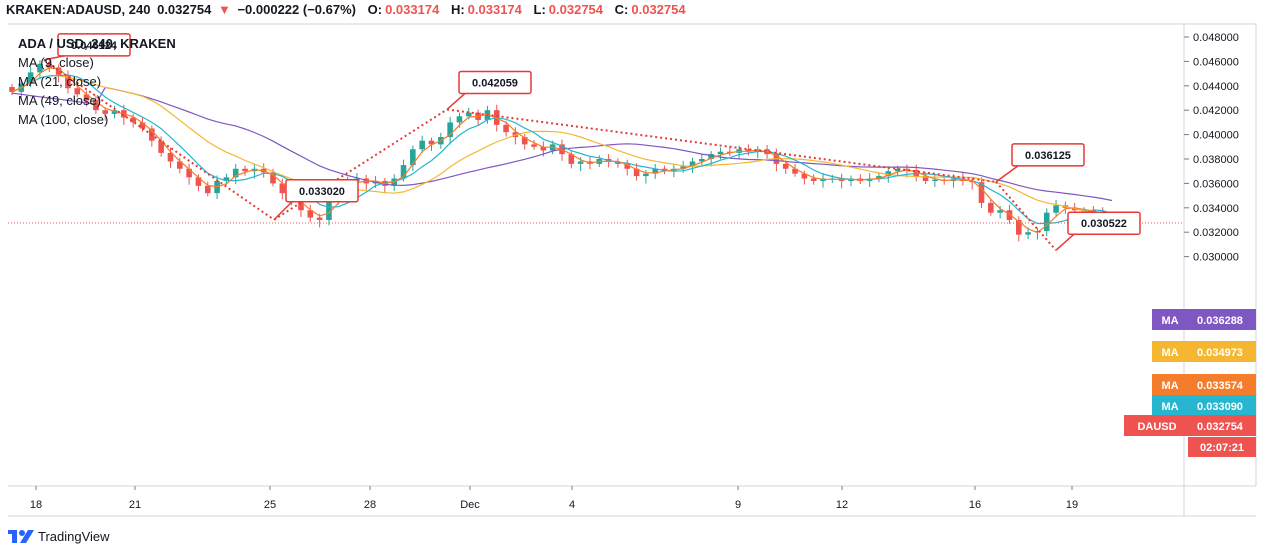  I want to click on tradingview-name: TradingView, so click(74, 536).